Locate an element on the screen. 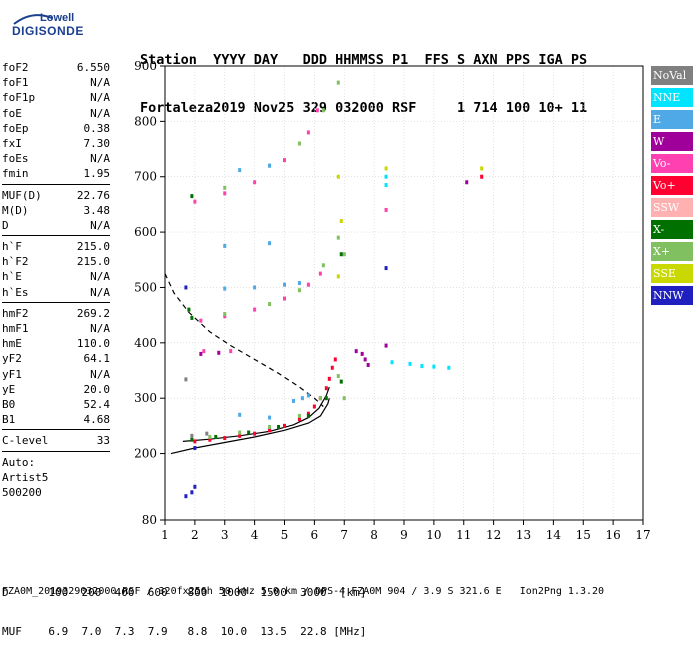 Image resolution: width=700 pixels, height=651 pixels. distance-value: 800 is located at coordinates (187, 592).